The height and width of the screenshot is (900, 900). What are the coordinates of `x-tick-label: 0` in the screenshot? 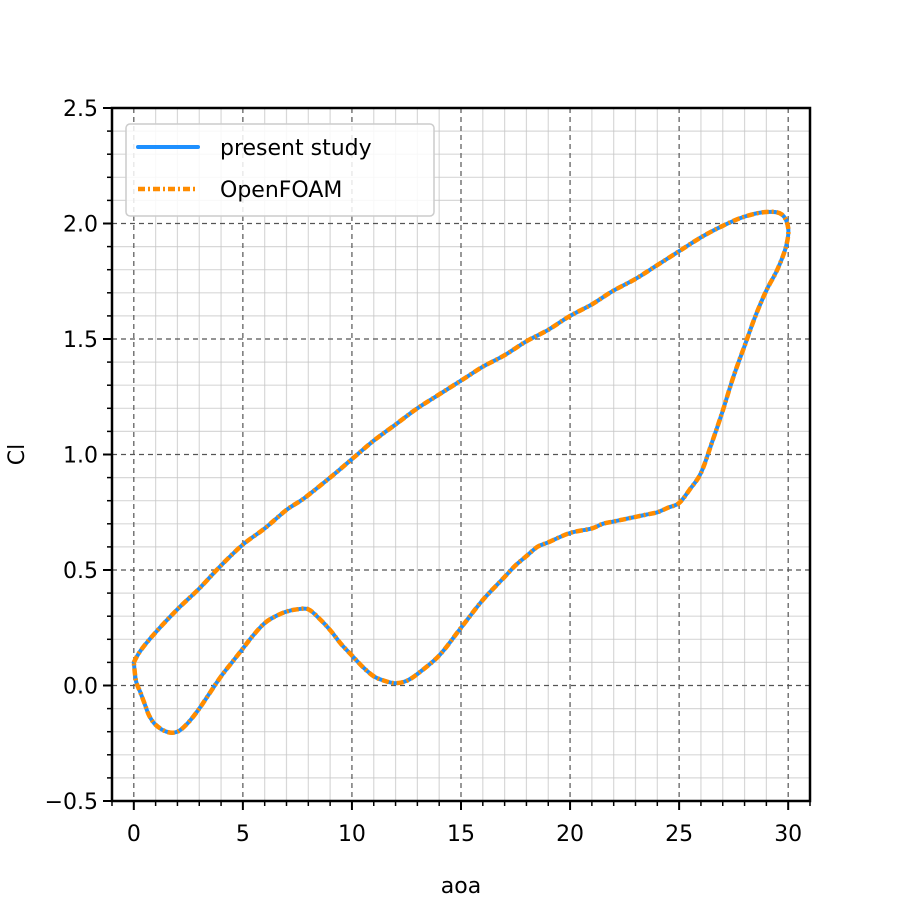 It's located at (134, 834).